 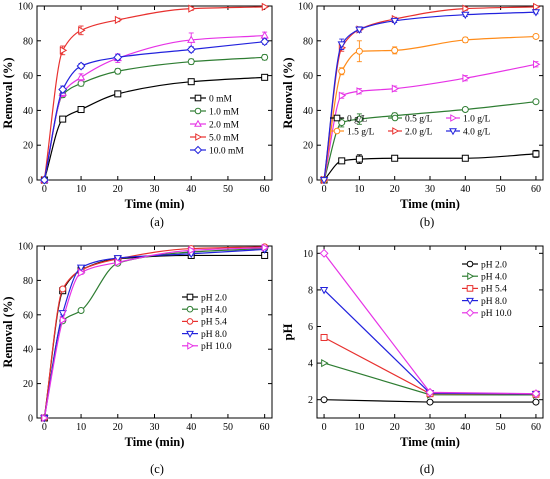 I want to click on legend-label: pH 5.4, so click(x=494, y=290).